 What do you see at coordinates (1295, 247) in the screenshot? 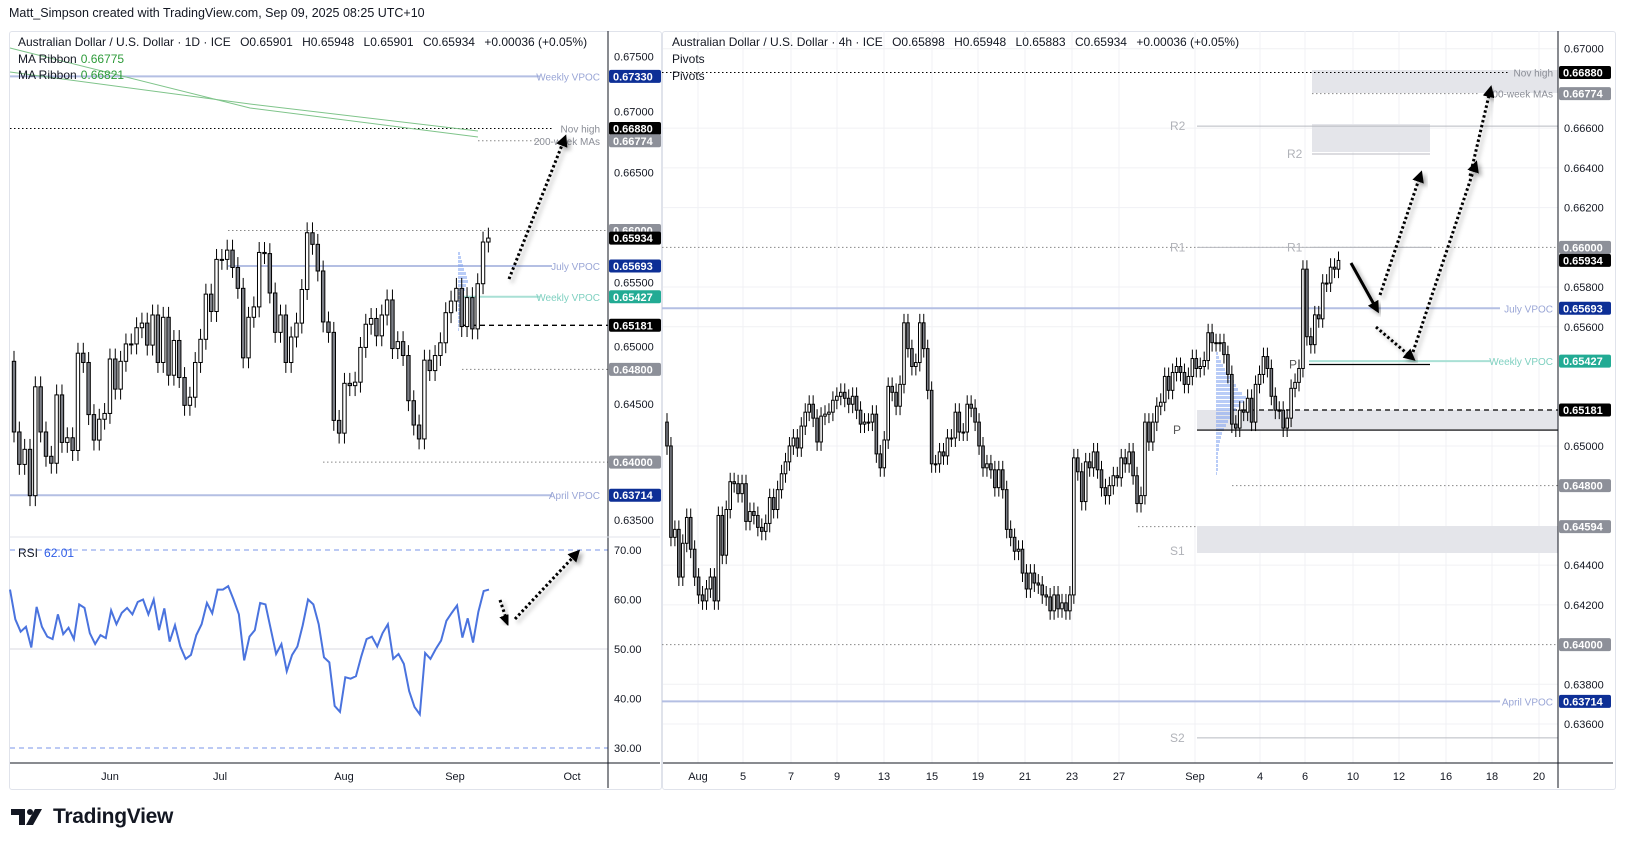
I see `pivot-label: R1` at bounding box center [1295, 247].